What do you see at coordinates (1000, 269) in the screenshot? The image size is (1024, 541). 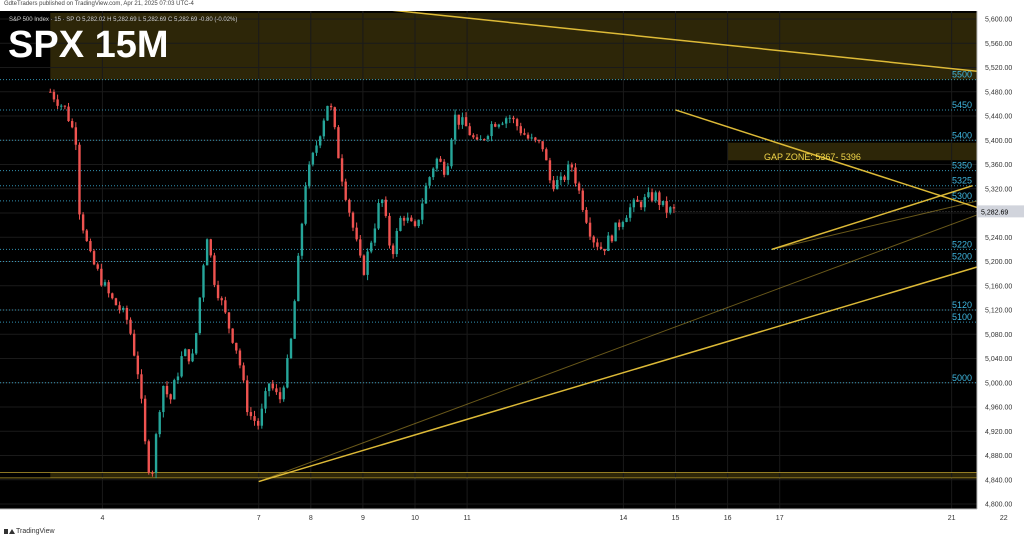 I see `price-axis-panel` at bounding box center [1000, 269].